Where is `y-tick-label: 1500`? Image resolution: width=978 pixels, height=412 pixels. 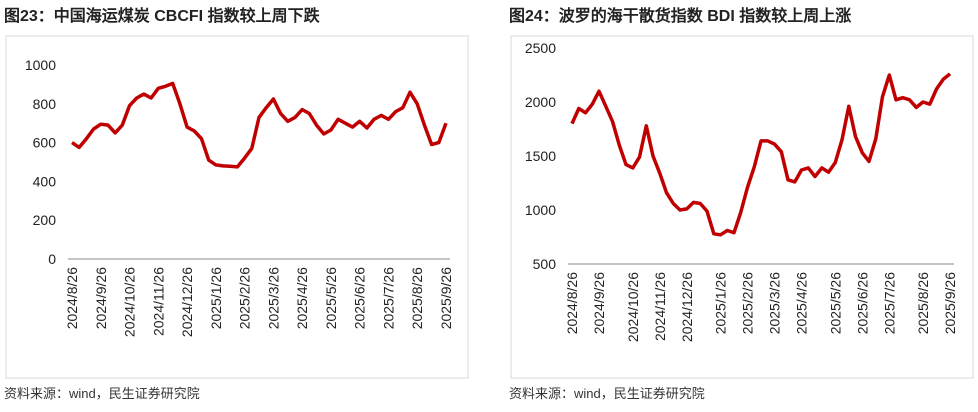
y-tick-label: 1500 is located at coordinates (540, 156).